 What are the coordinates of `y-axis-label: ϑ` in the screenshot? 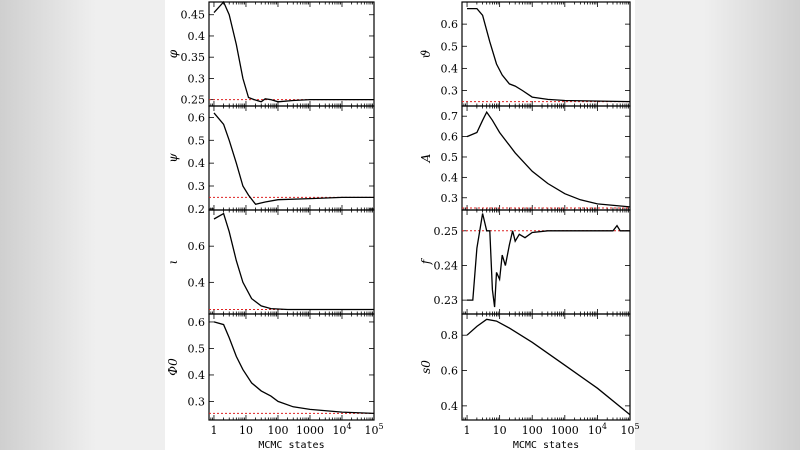 It's located at (426, 53).